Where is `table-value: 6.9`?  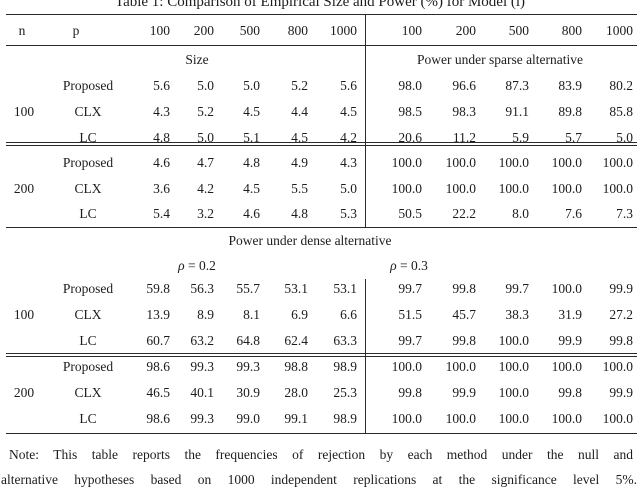
table-value: 6.9 is located at coordinates (299, 314).